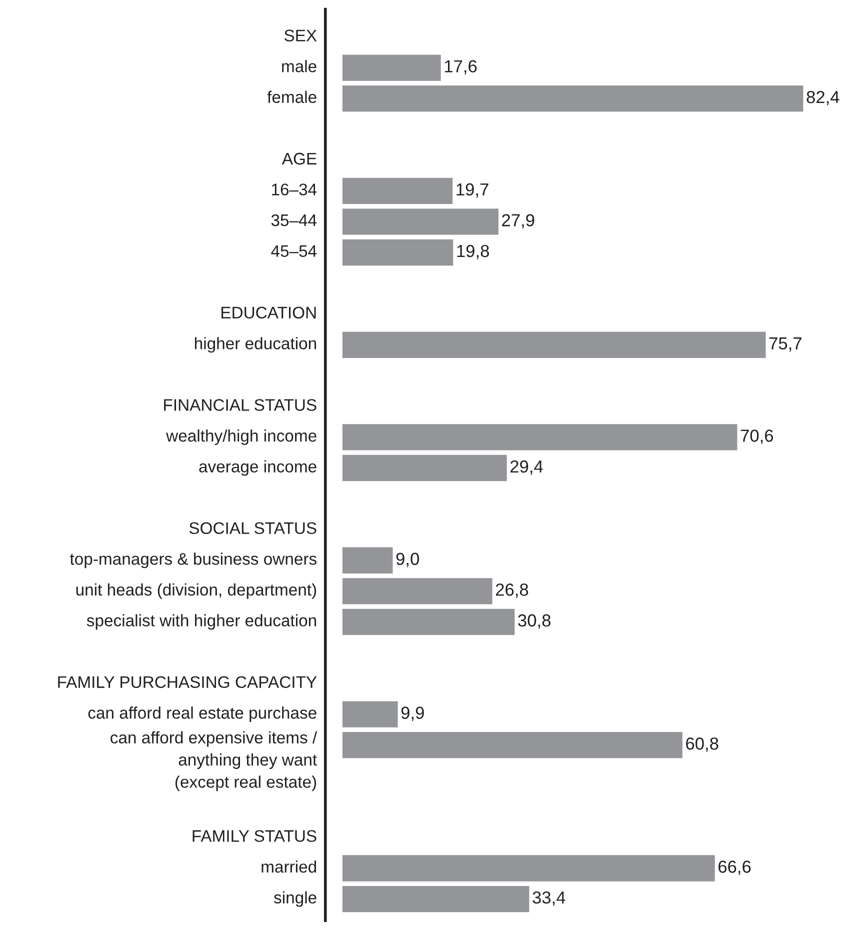 Image resolution: width=854 pixels, height=928 pixels. Describe the element at coordinates (295, 899) in the screenshot. I see `y-tick-label: single` at that location.